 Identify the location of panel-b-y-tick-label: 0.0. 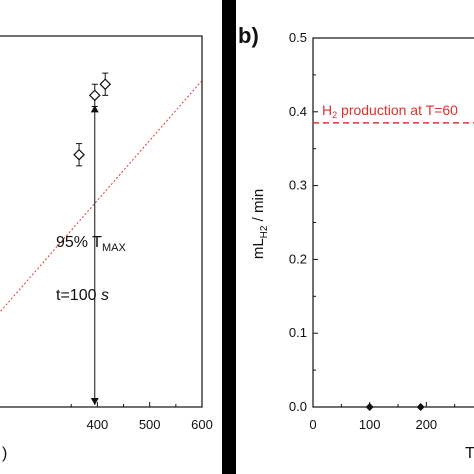
(298, 406).